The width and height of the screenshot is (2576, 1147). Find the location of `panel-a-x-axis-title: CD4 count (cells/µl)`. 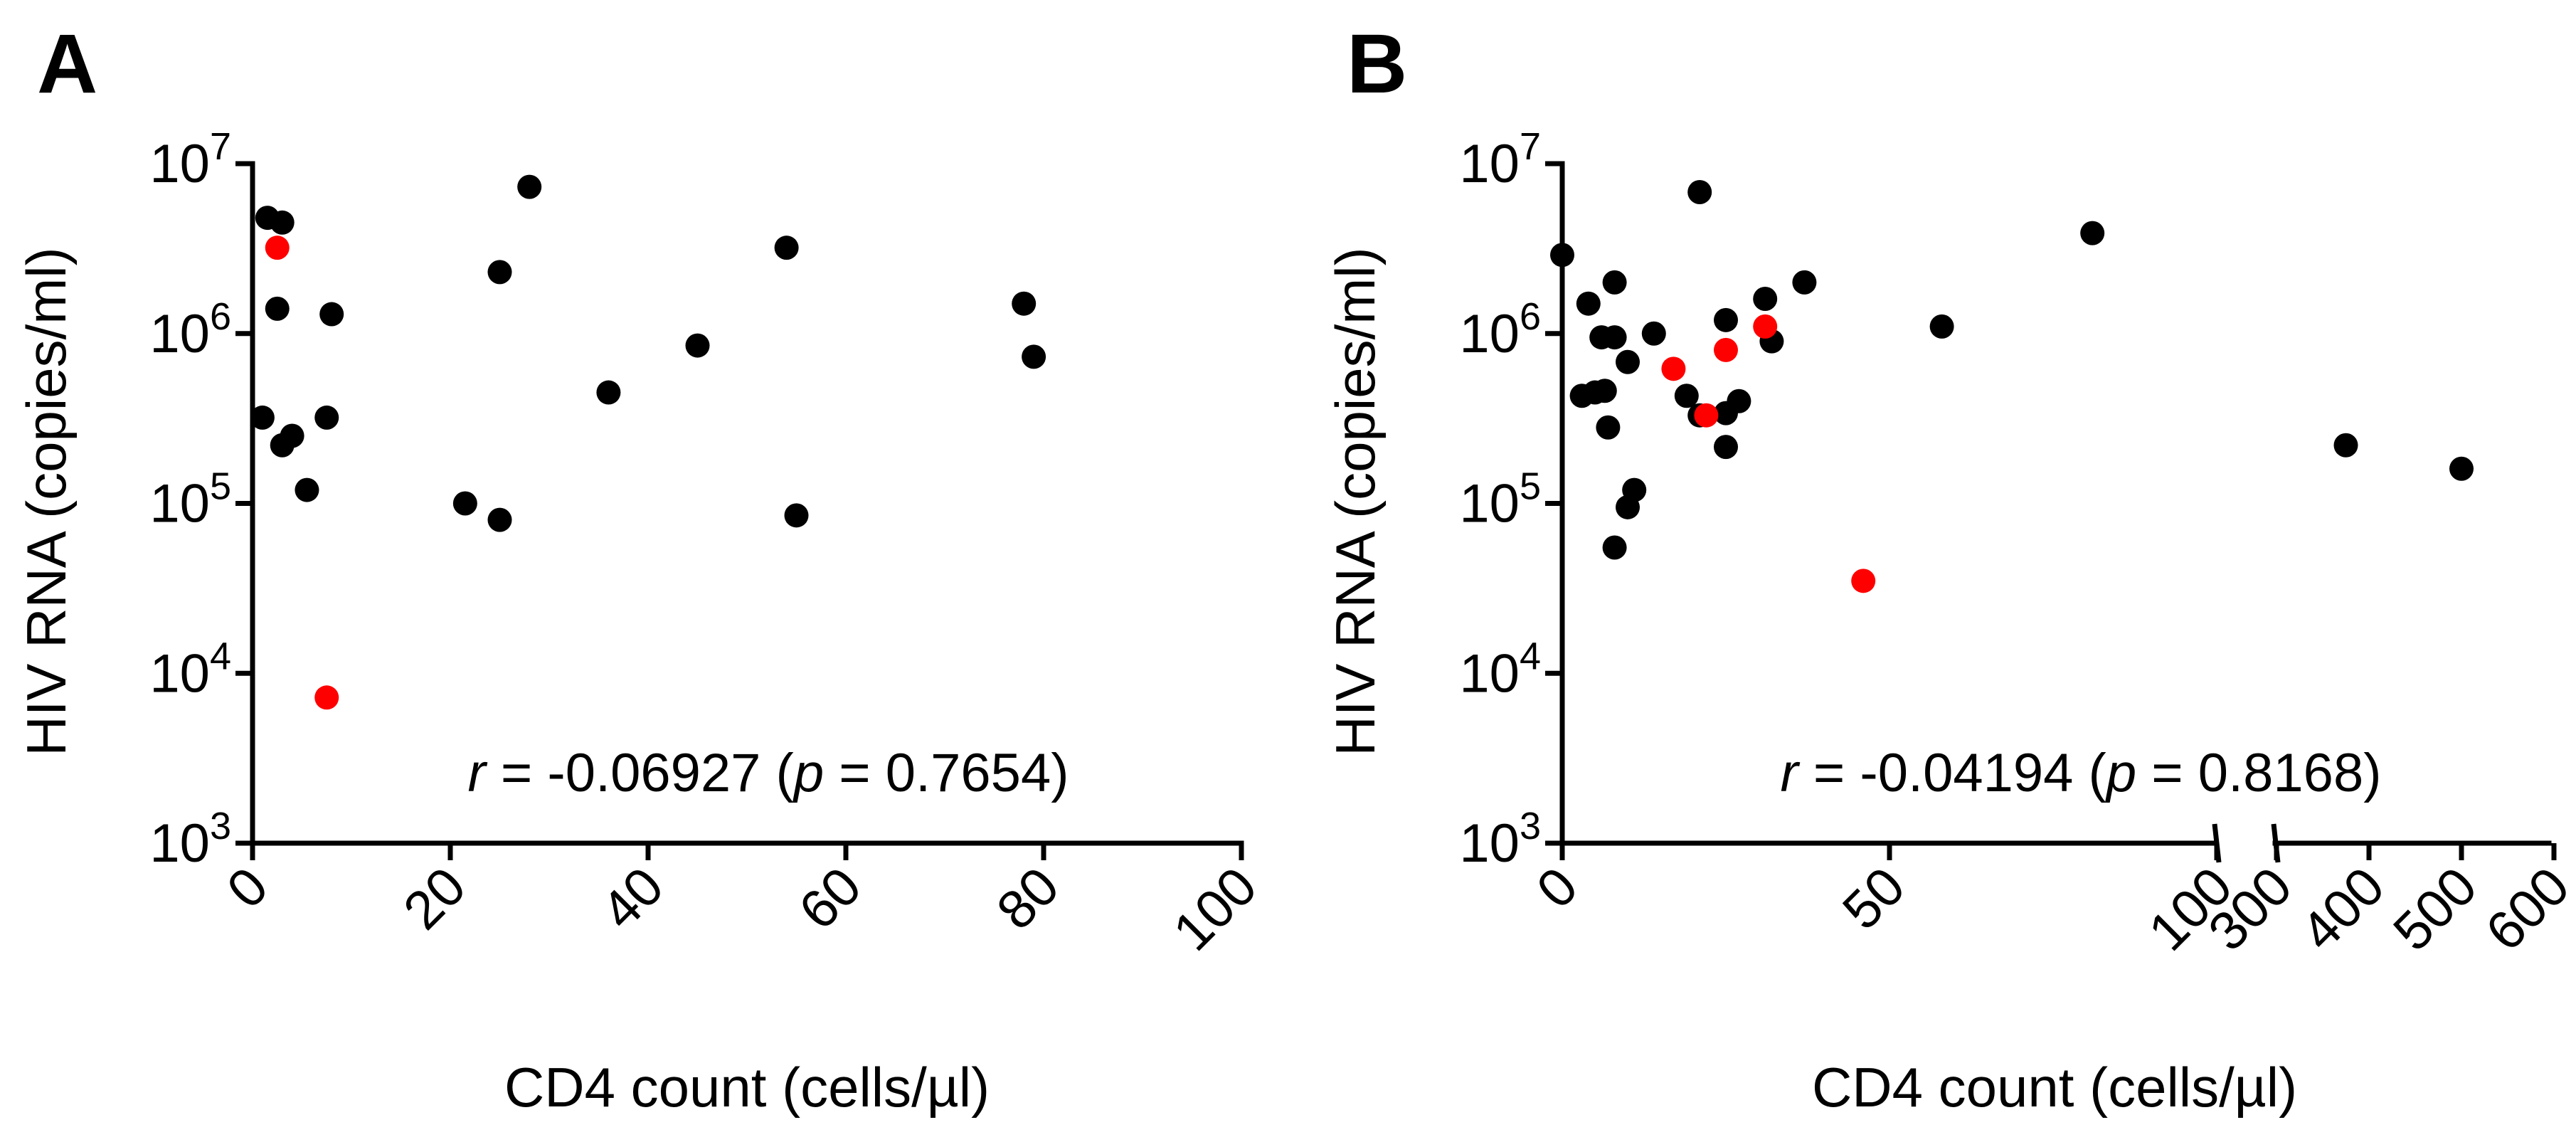

panel-a-x-axis-title: CD4 count (cells/µl) is located at coordinates (747, 1088).